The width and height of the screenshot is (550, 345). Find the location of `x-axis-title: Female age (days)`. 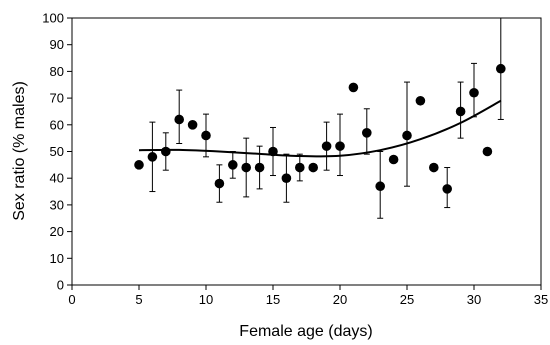

x-axis-title: Female age (days) is located at coordinates (305, 331).